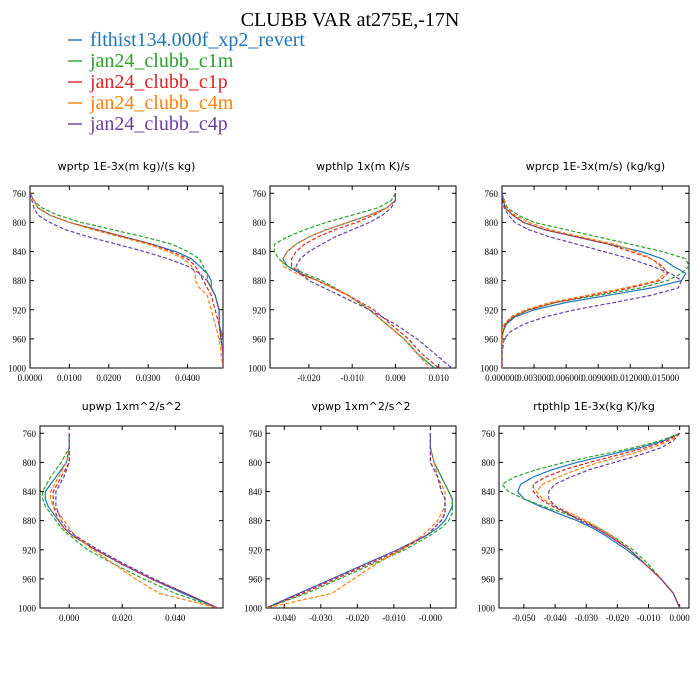 The image size is (700, 700). I want to click on x-tick-label: 0.012000, so click(630, 378).